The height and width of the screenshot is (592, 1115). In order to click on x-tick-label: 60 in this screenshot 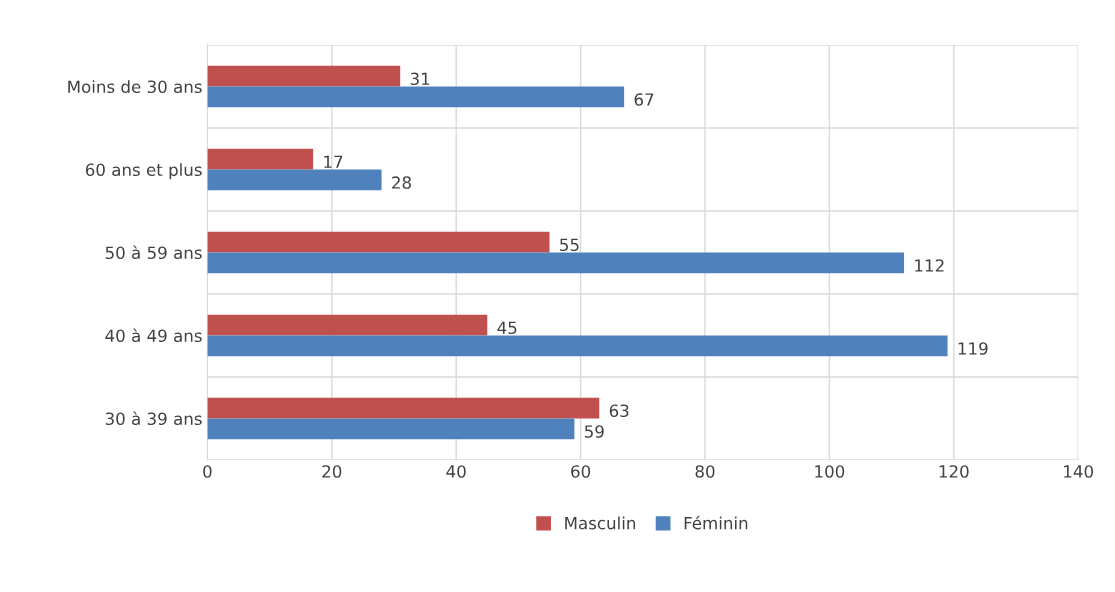, I will do `click(581, 471)`.